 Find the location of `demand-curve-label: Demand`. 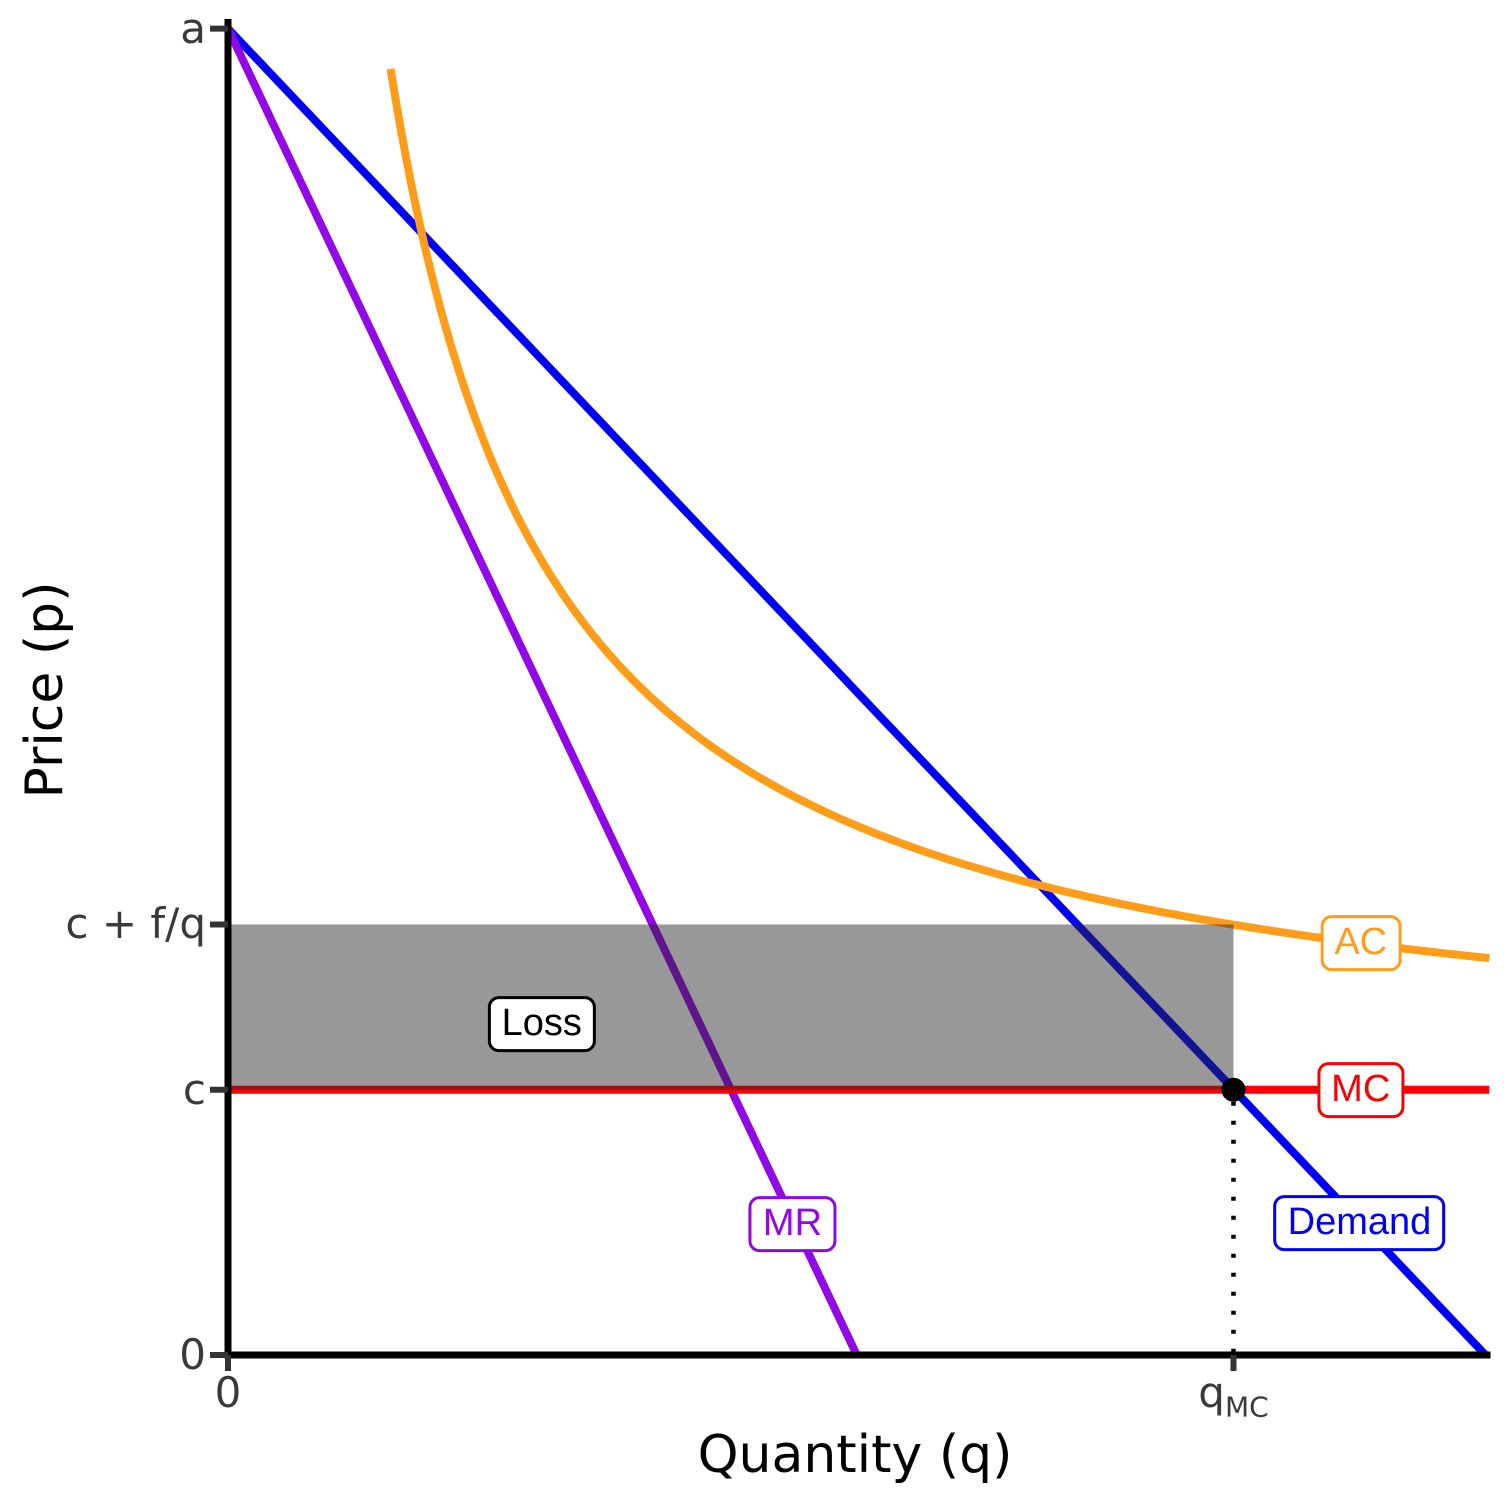

demand-curve-label: Demand is located at coordinates (1359, 1223).